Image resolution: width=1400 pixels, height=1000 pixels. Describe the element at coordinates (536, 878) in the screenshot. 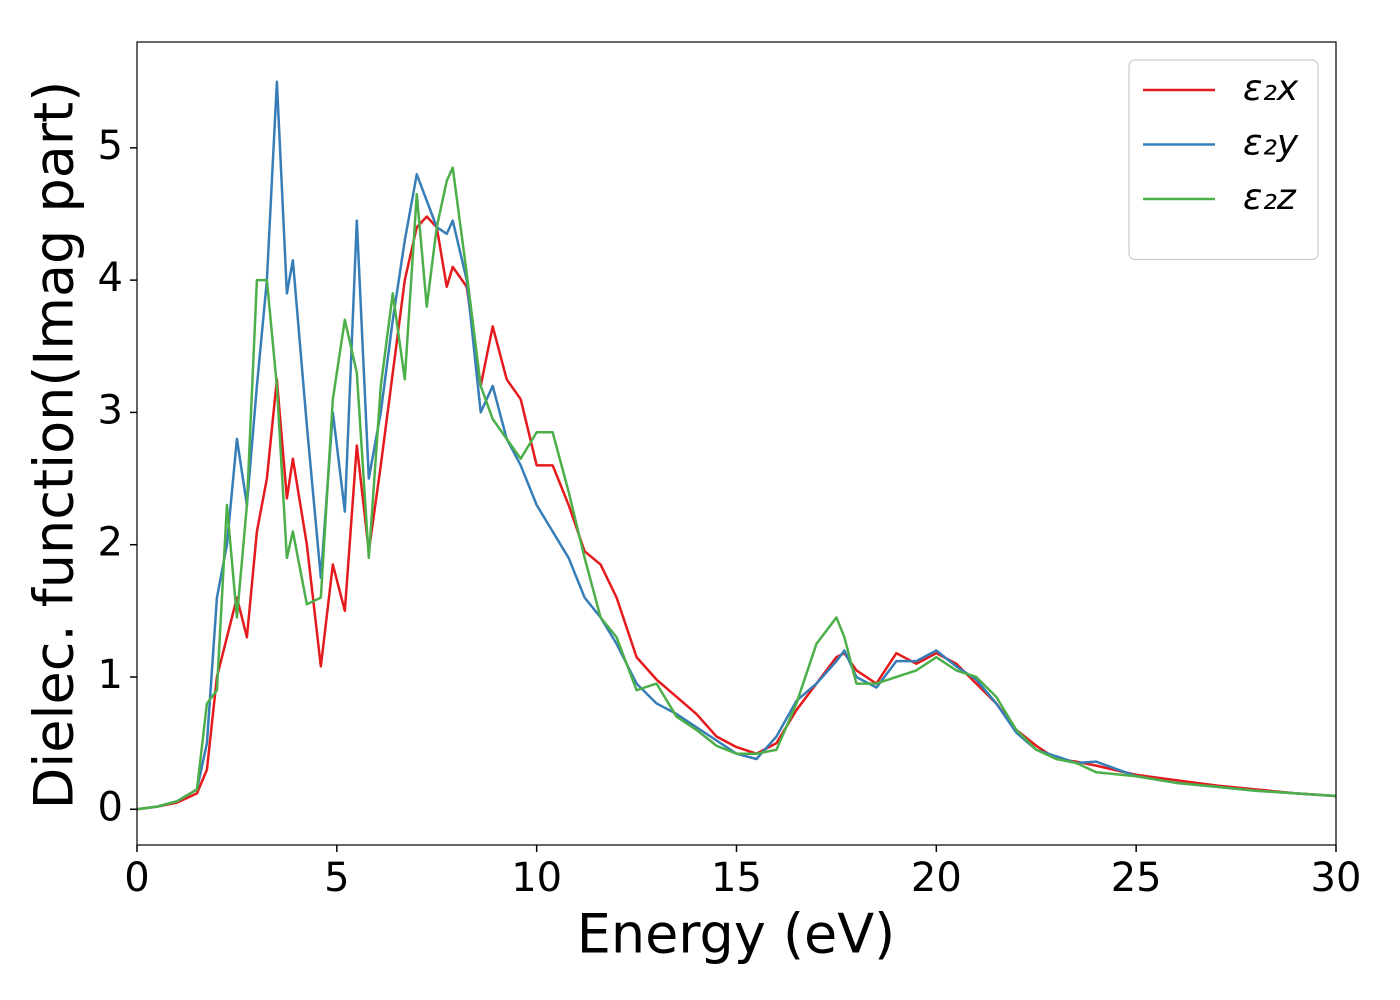

I see `x-tick-label: 10` at that location.